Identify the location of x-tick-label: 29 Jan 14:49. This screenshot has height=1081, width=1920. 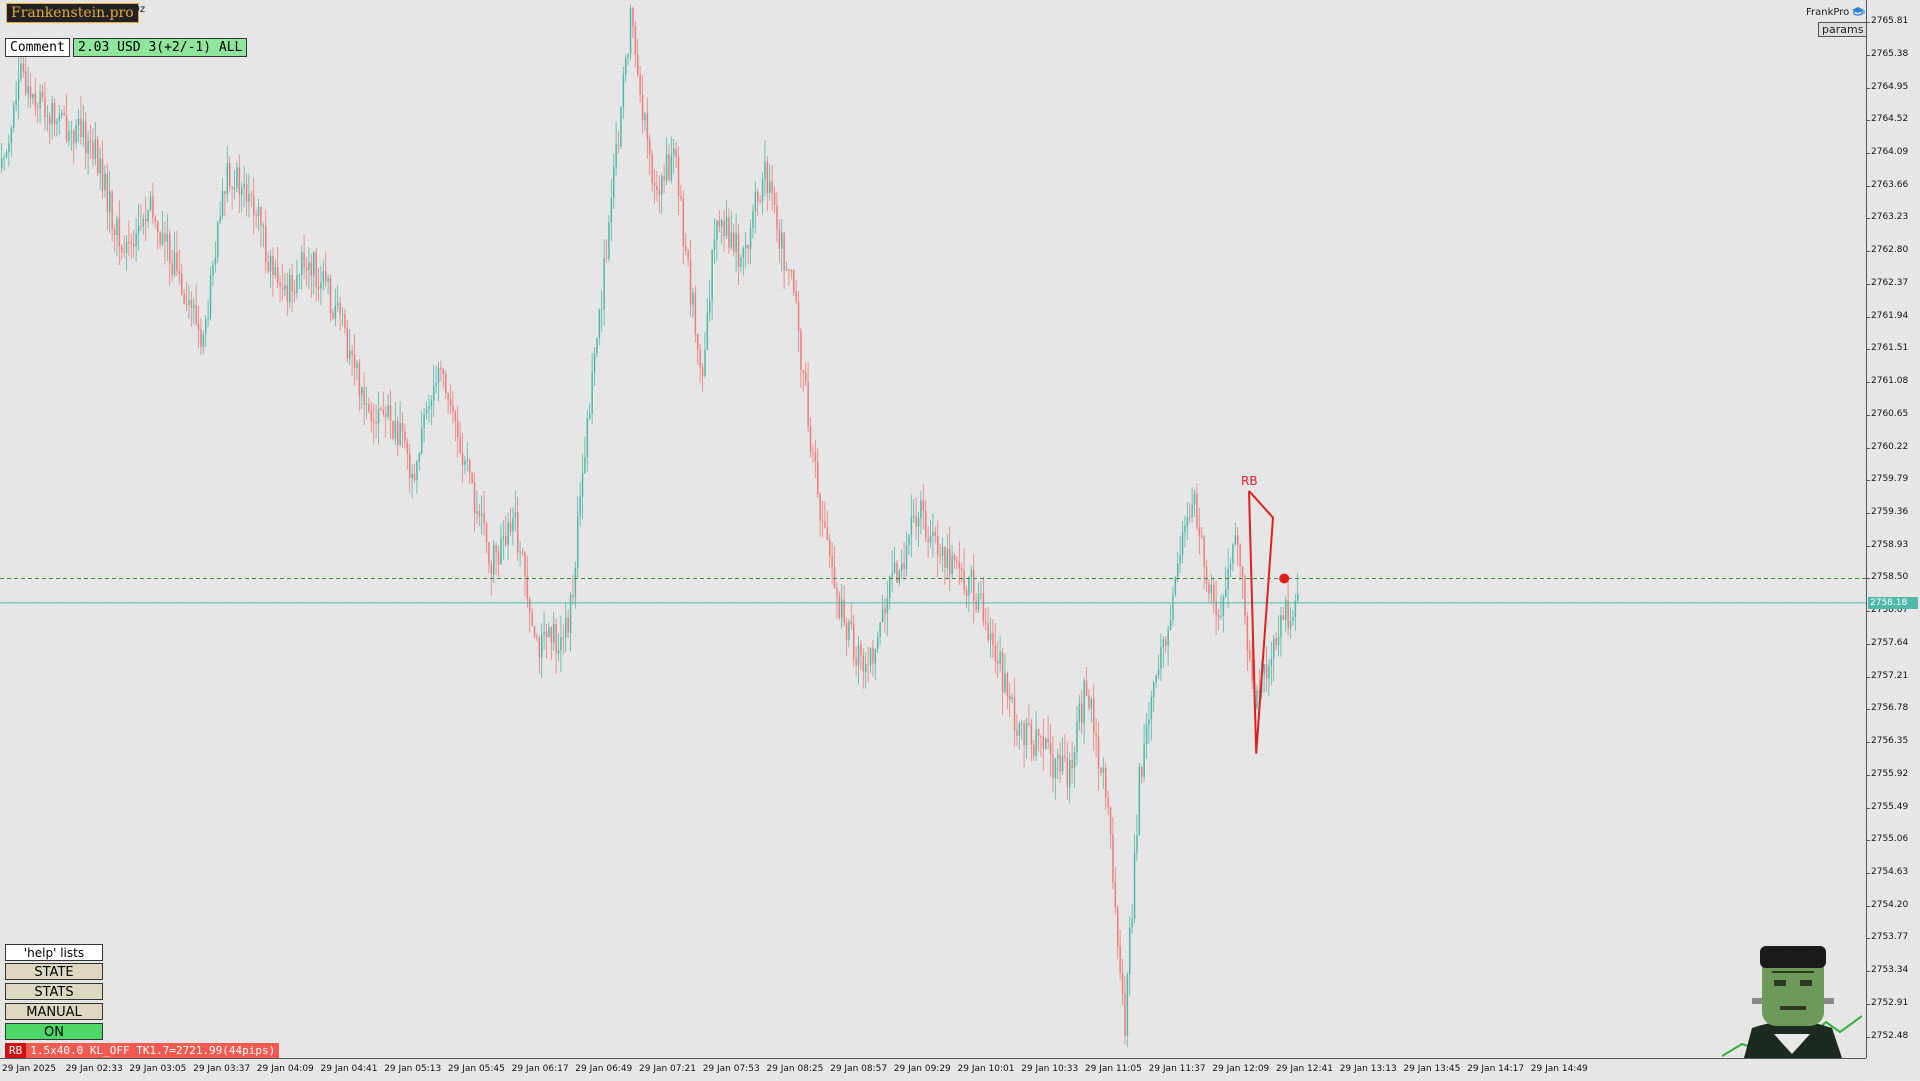
(1559, 1069).